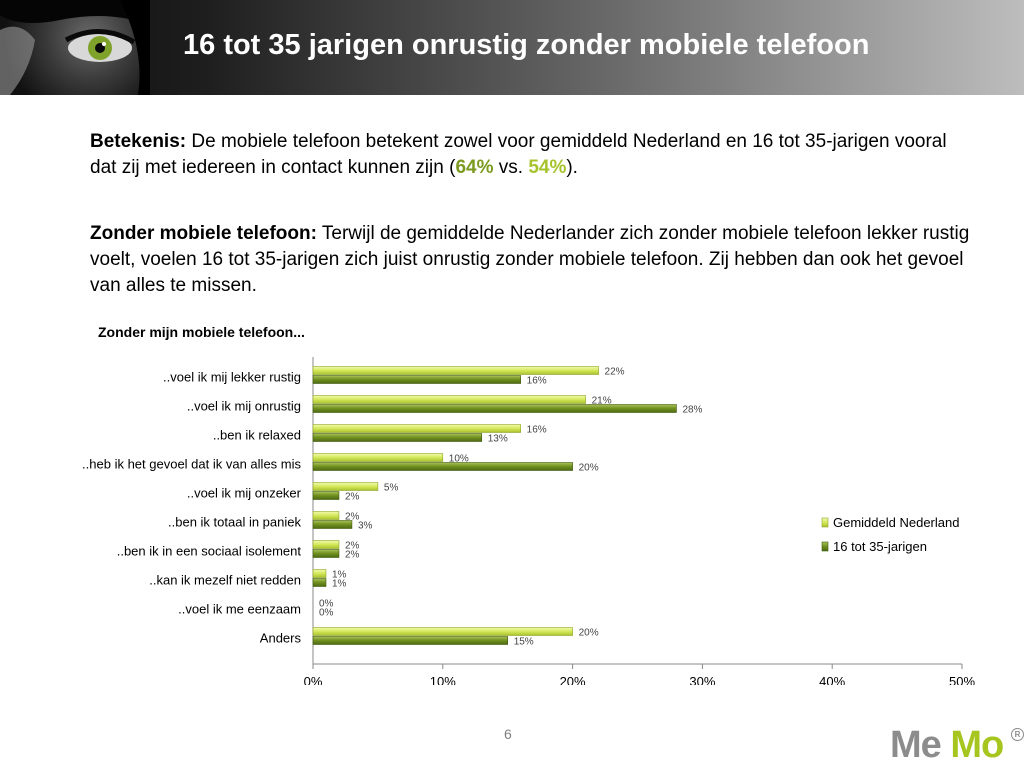 The height and width of the screenshot is (768, 1024). What do you see at coordinates (203, 233) in the screenshot?
I see `paragraph-label: Zonder mobiele telefoon:` at bounding box center [203, 233].